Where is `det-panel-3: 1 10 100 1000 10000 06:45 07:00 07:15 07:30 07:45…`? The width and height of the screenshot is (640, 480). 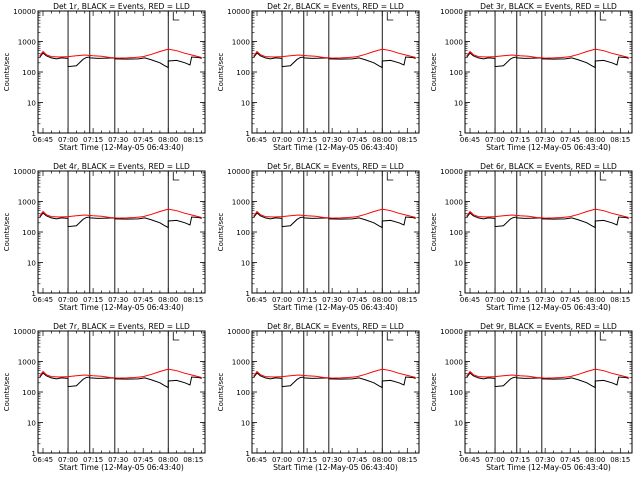
det-panel-3: 1 10 100 1000 10000 06:45 07:00 07:15 07:30 07:45… is located at coordinates (531, 77).